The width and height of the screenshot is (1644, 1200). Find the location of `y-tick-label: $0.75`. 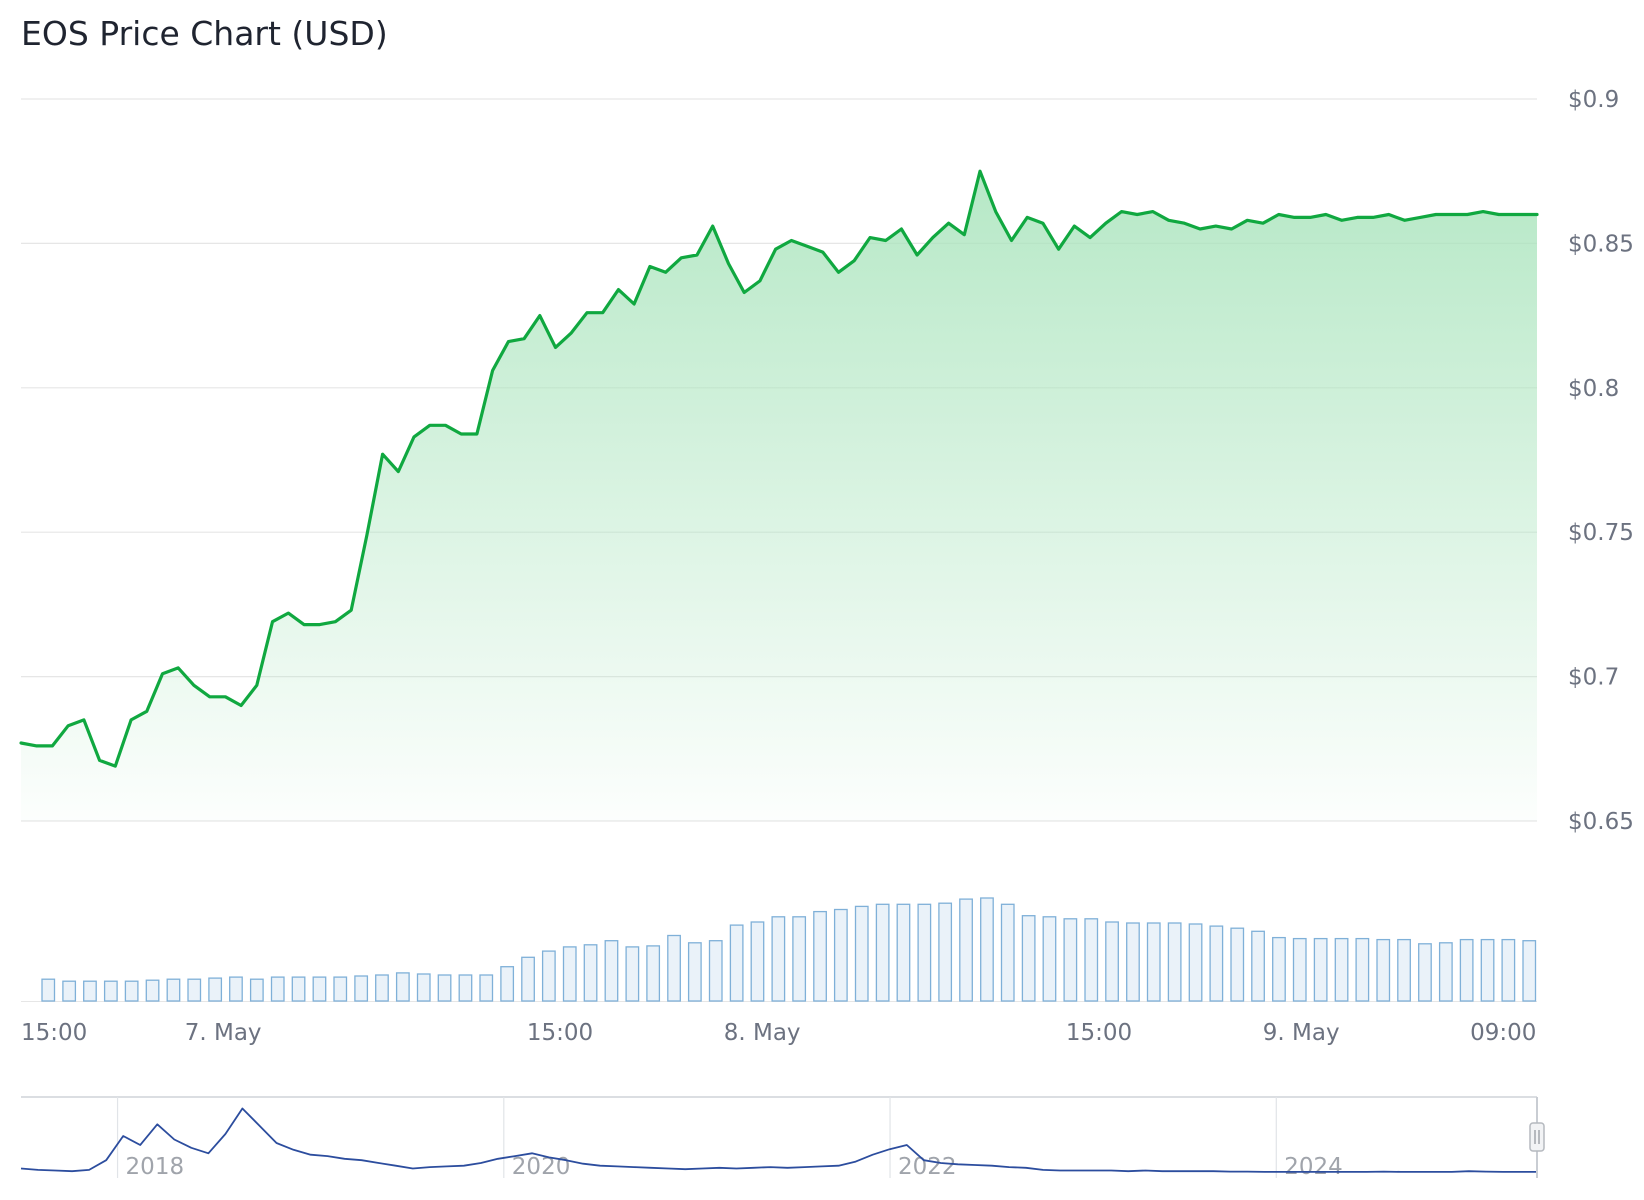

y-tick-label: $0.75 is located at coordinates (1601, 533).